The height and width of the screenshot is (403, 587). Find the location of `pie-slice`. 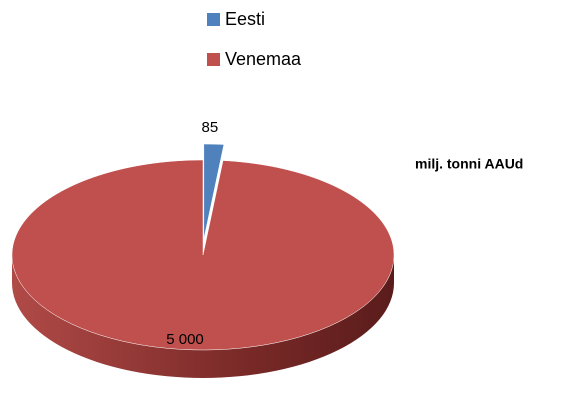

pie-slice is located at coordinates (214, 191).